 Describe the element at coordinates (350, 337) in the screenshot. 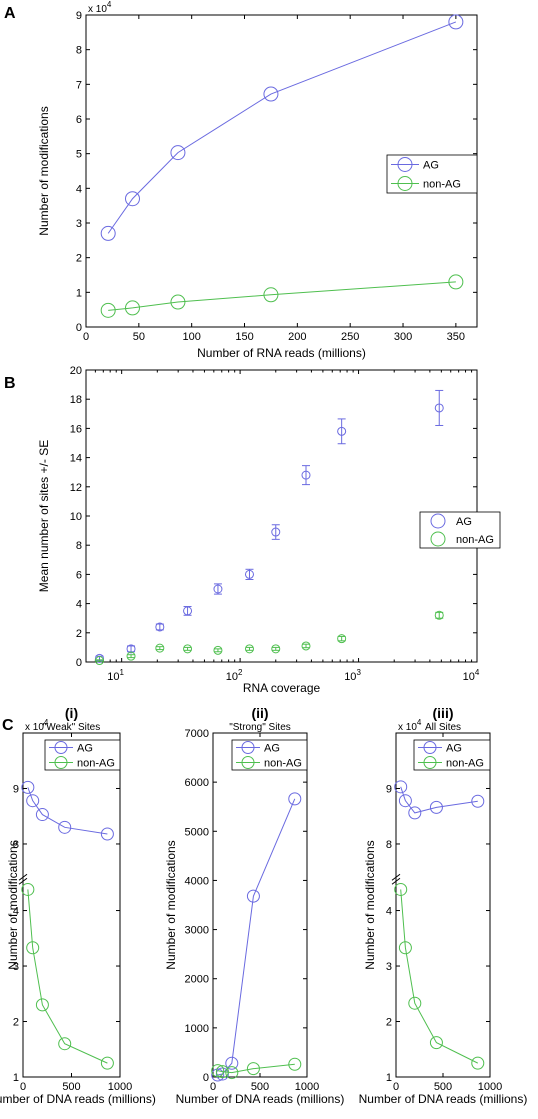

I see `x-tick-label: 250` at that location.